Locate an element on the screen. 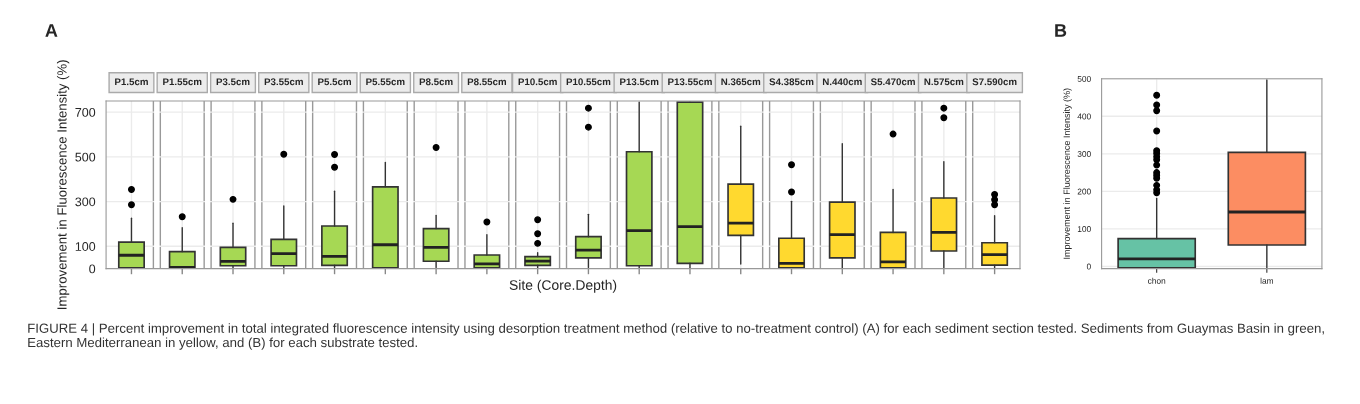 The image size is (1360, 404). x-tick-label: lam is located at coordinates (1266, 280).